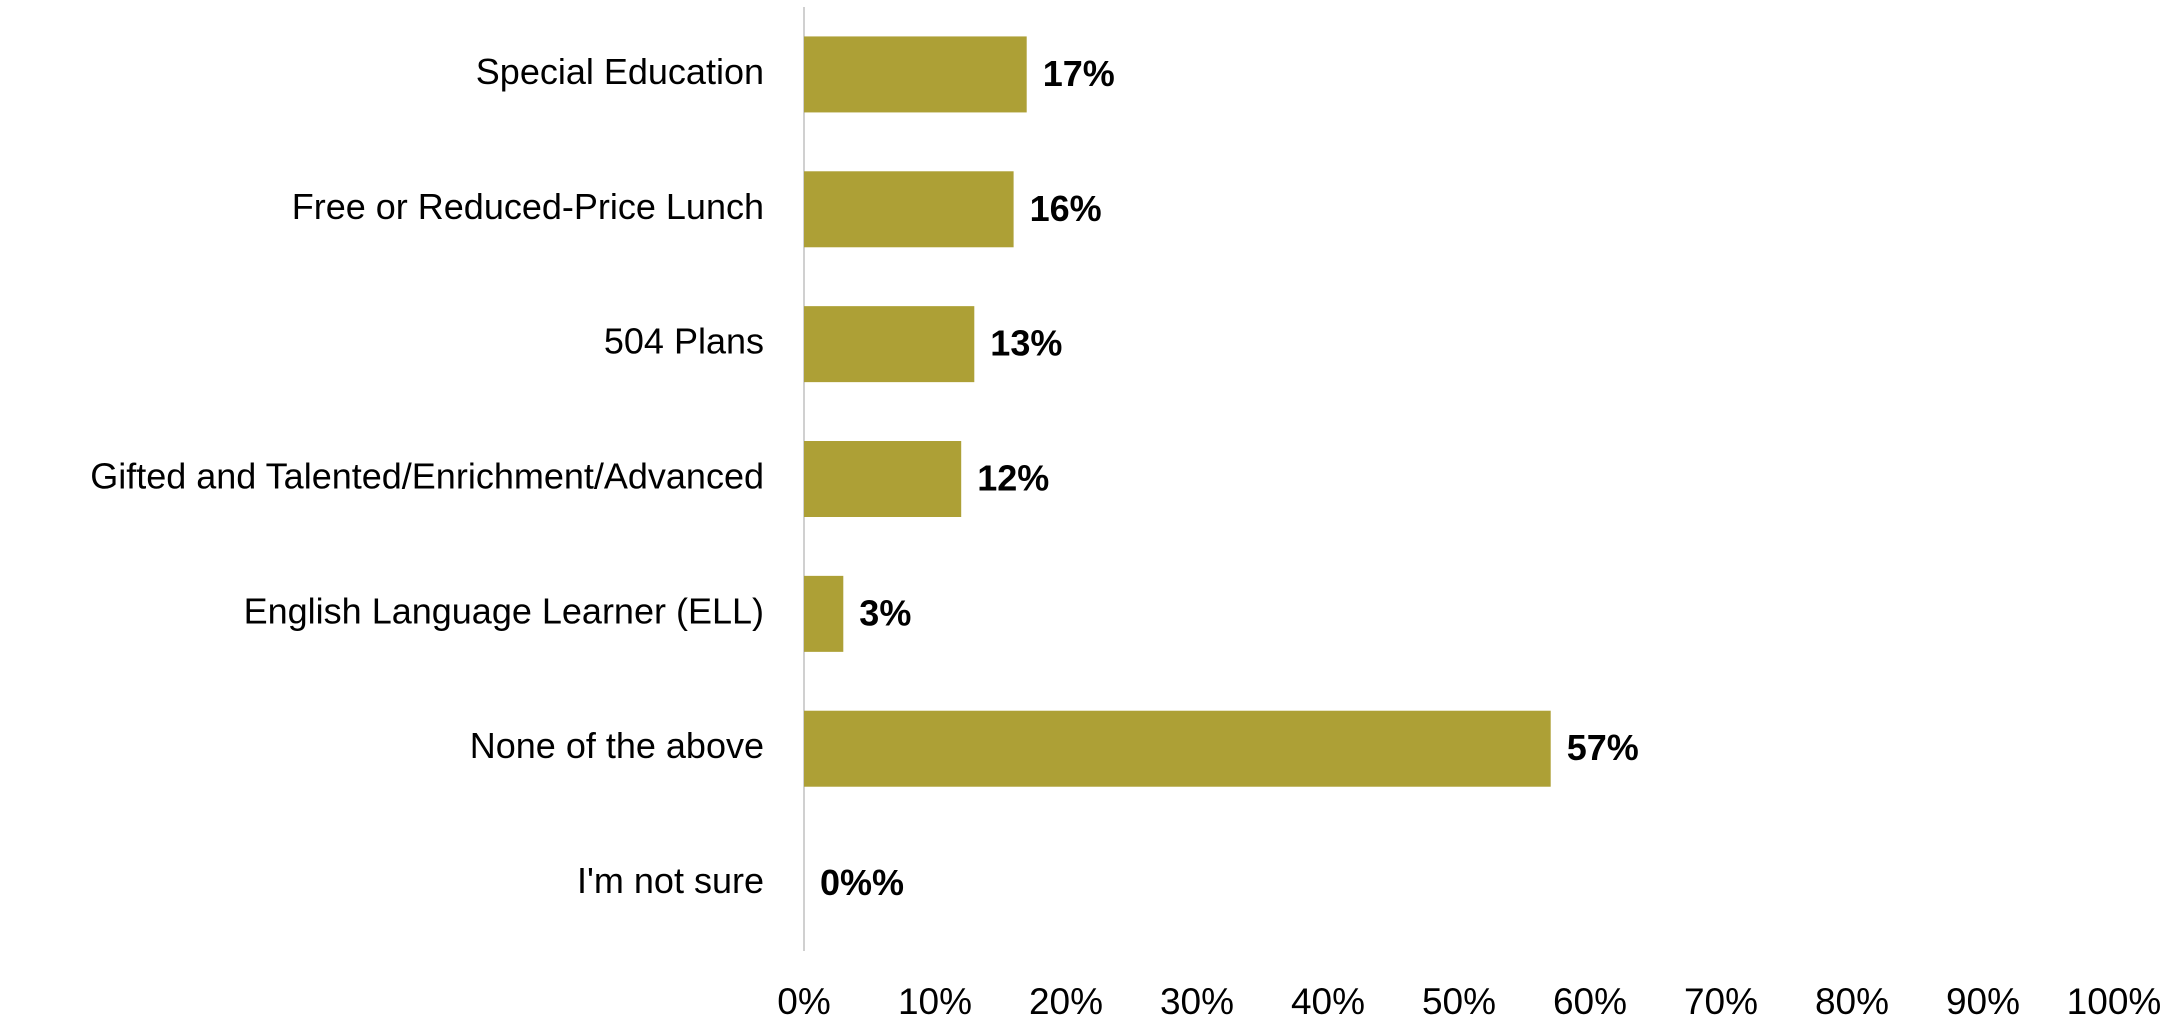  I want to click on data-label: 17%, so click(1079, 73).